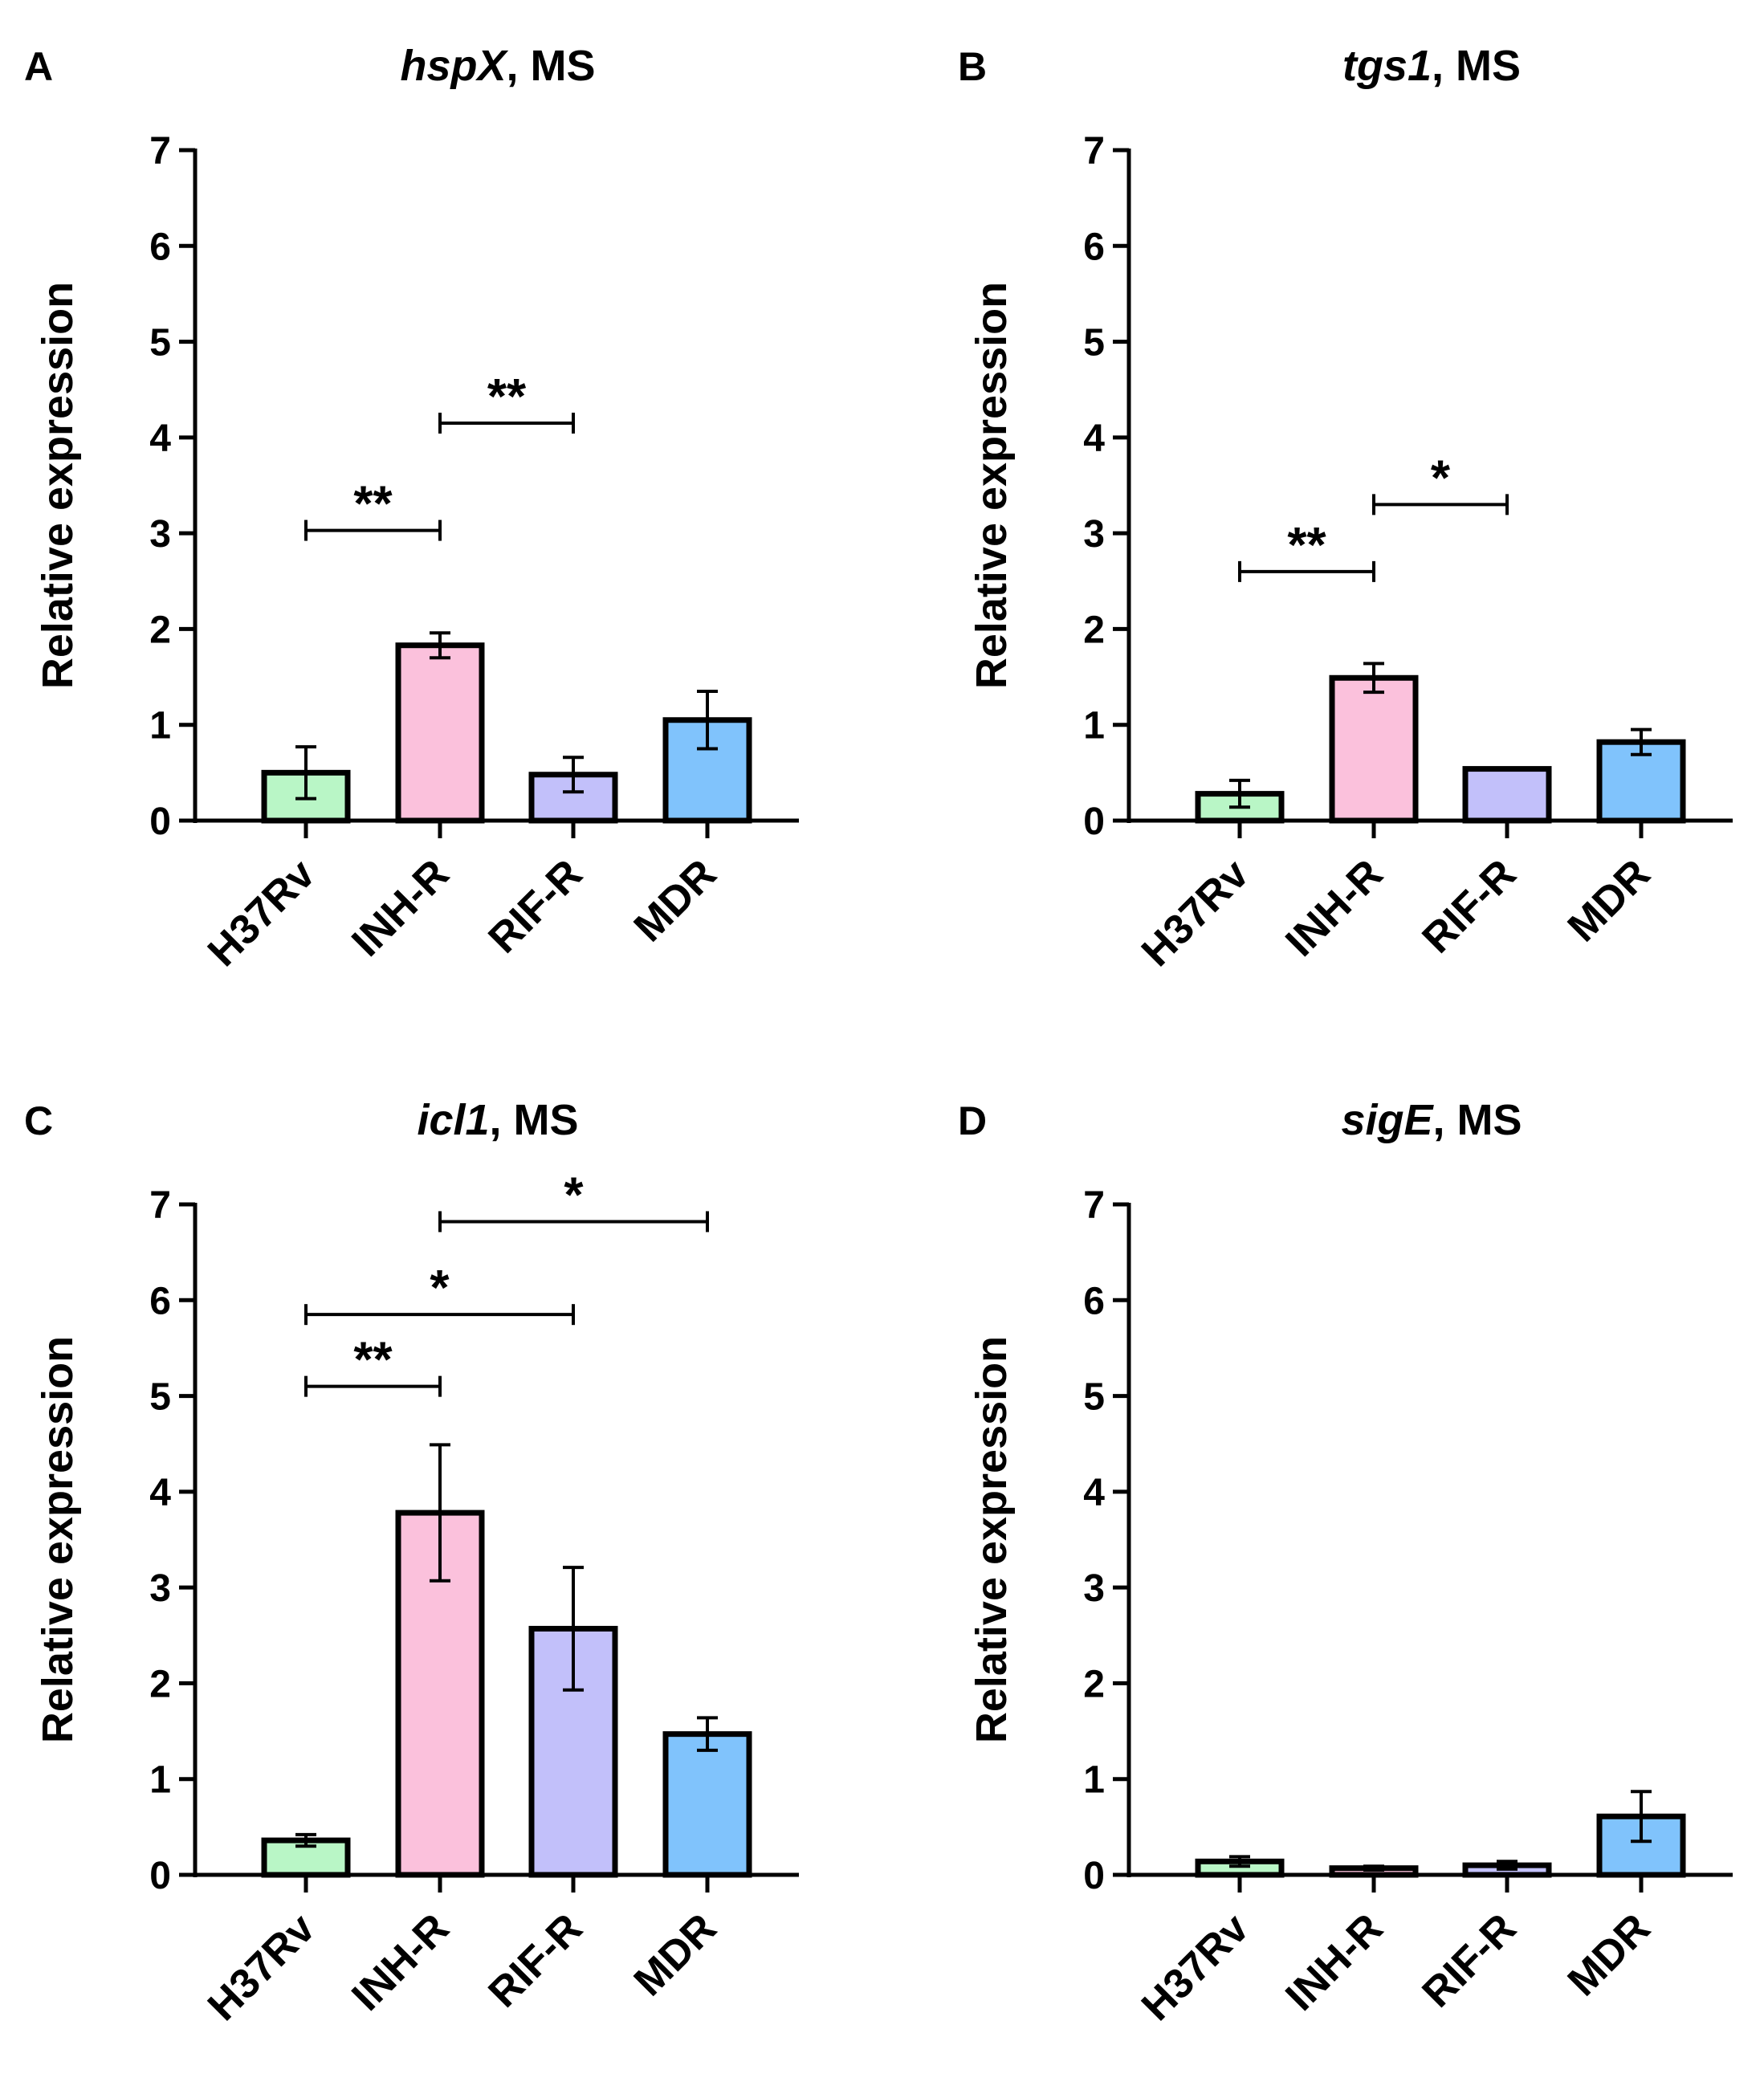 The width and height of the screenshot is (1764, 2082). I want to click on panel-title-gene: icl1, so click(453, 1120).